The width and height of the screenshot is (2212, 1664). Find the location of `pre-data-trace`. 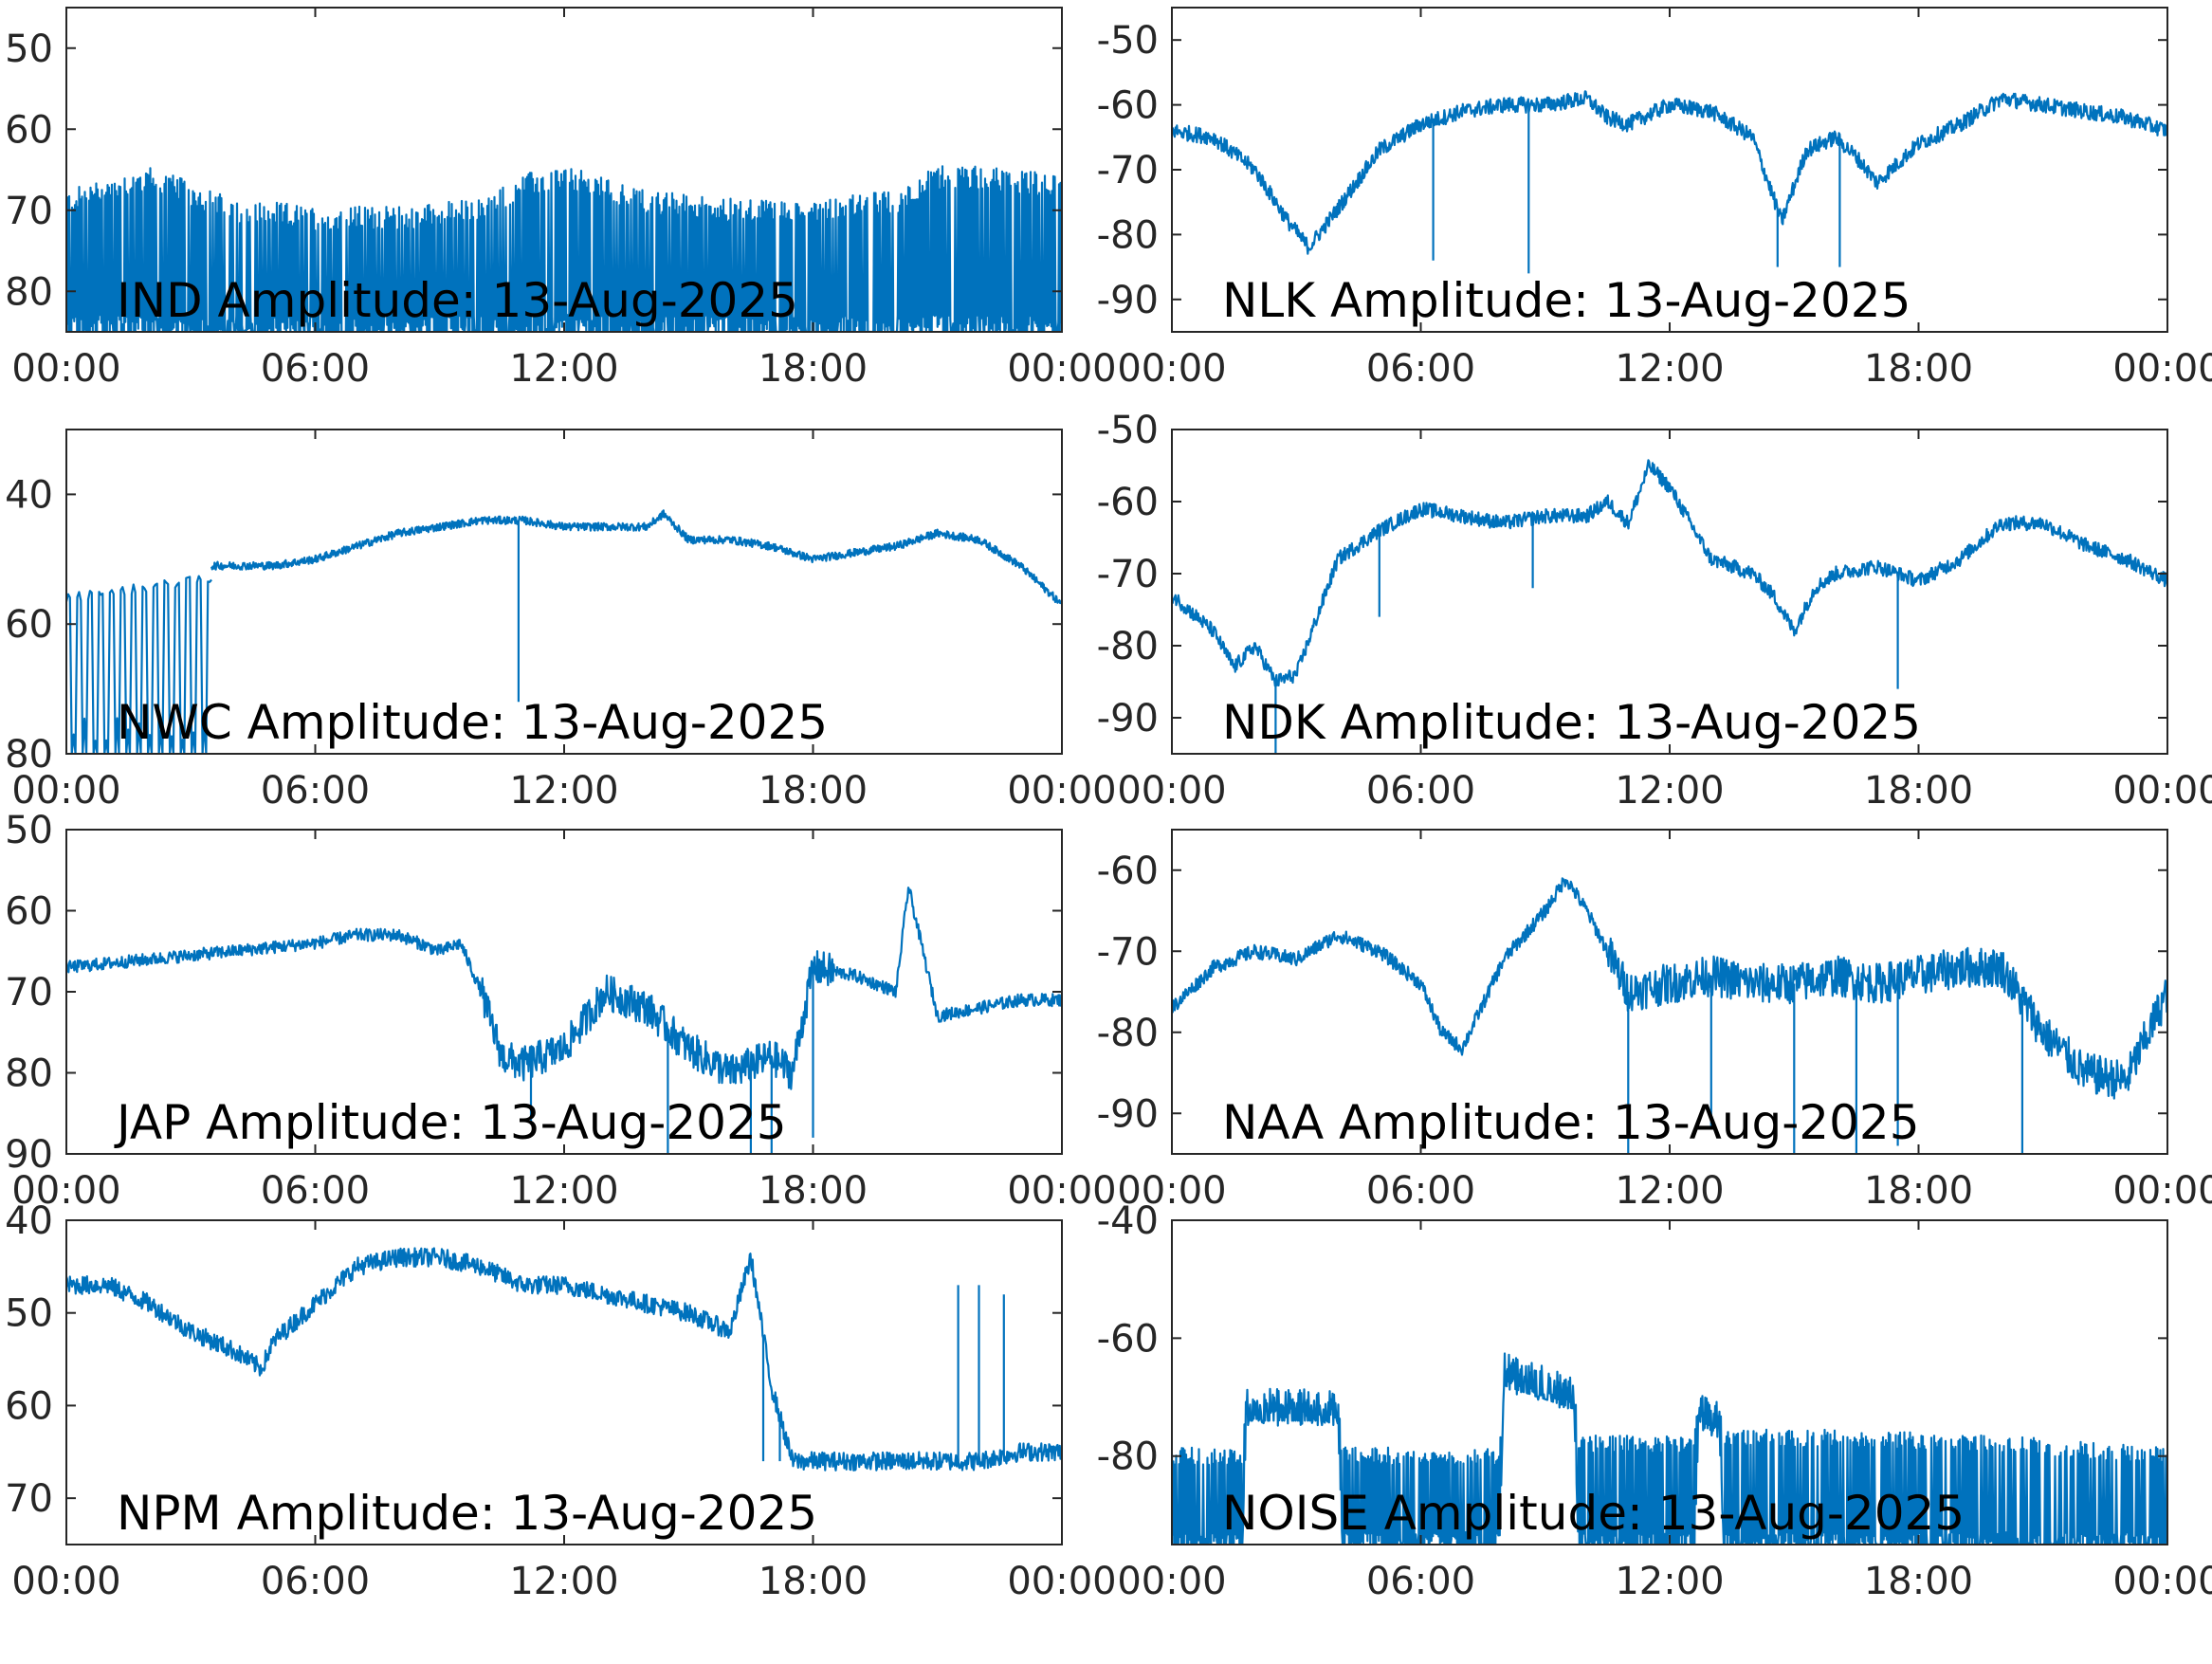

pre-data-trace is located at coordinates (139, 664).